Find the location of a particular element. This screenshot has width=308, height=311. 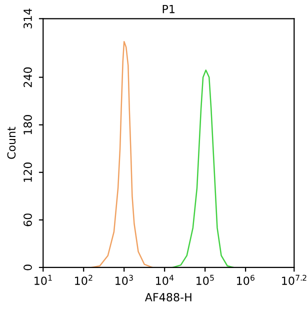

x-tick-label: 10$^{7.2}$ is located at coordinates (294, 280).